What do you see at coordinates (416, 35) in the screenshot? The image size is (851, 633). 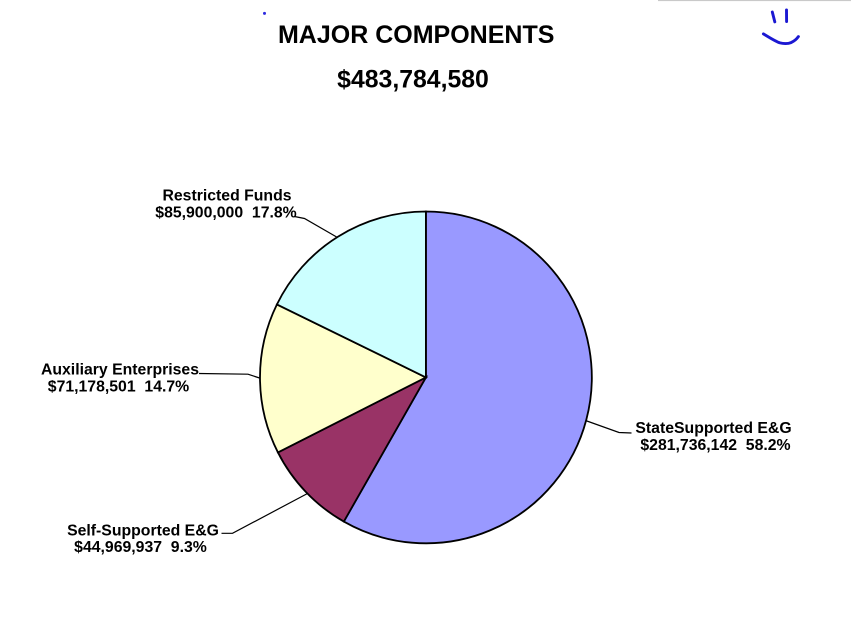 I see `svg-text: MAJOR COMPONENTS` at bounding box center [416, 35].